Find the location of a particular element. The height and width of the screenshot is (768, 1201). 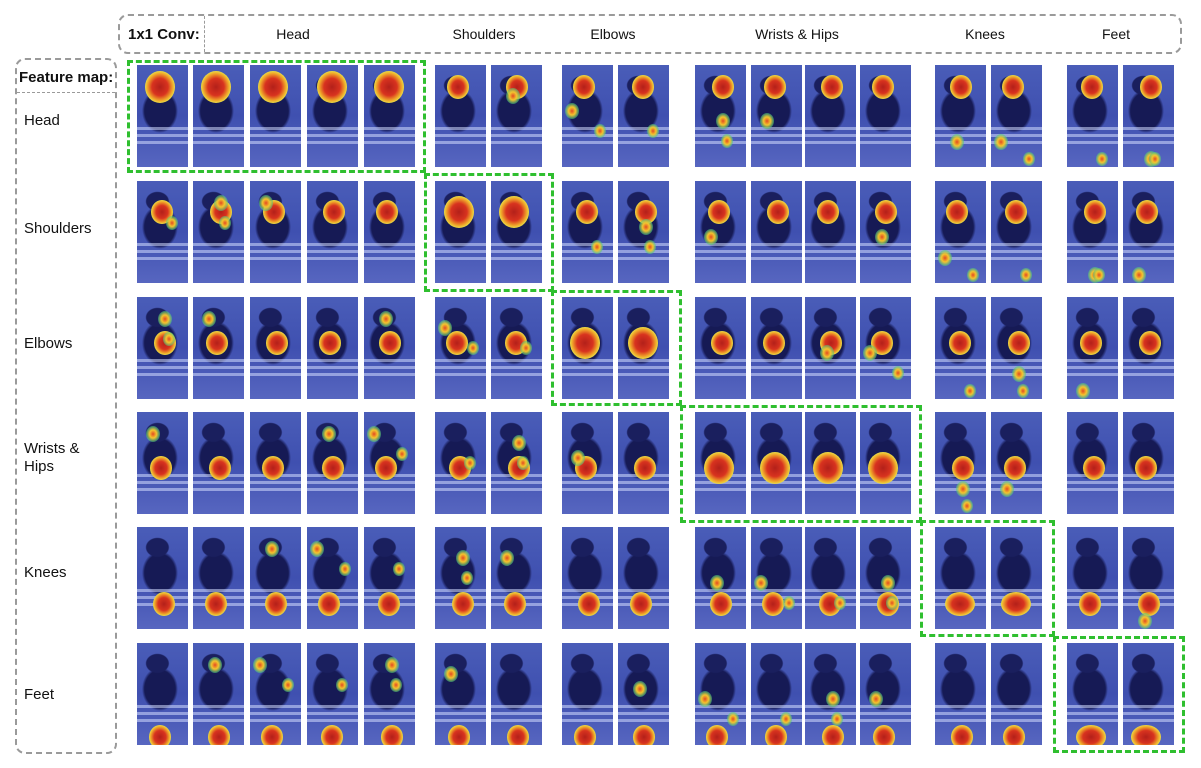

heatmap-thumb-wrists-hips-wrists-hips is located at coordinates (776, 463).